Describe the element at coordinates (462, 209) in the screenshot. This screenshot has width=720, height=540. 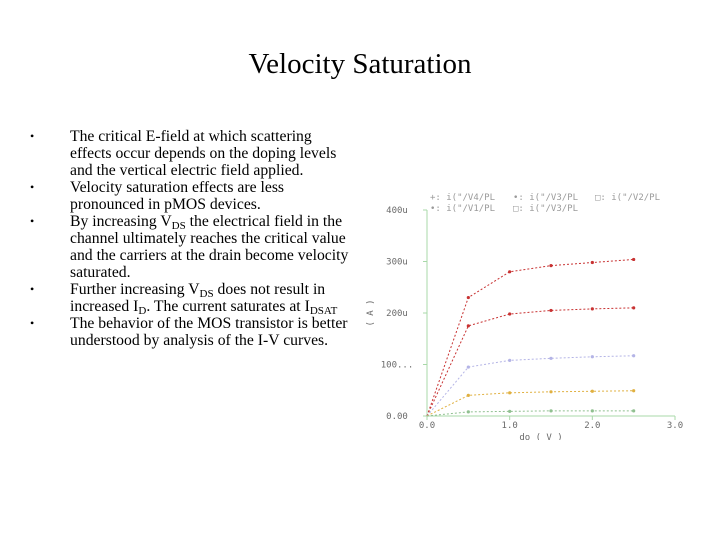
I see `legend-entry: •: i("/V1/PL` at that location.